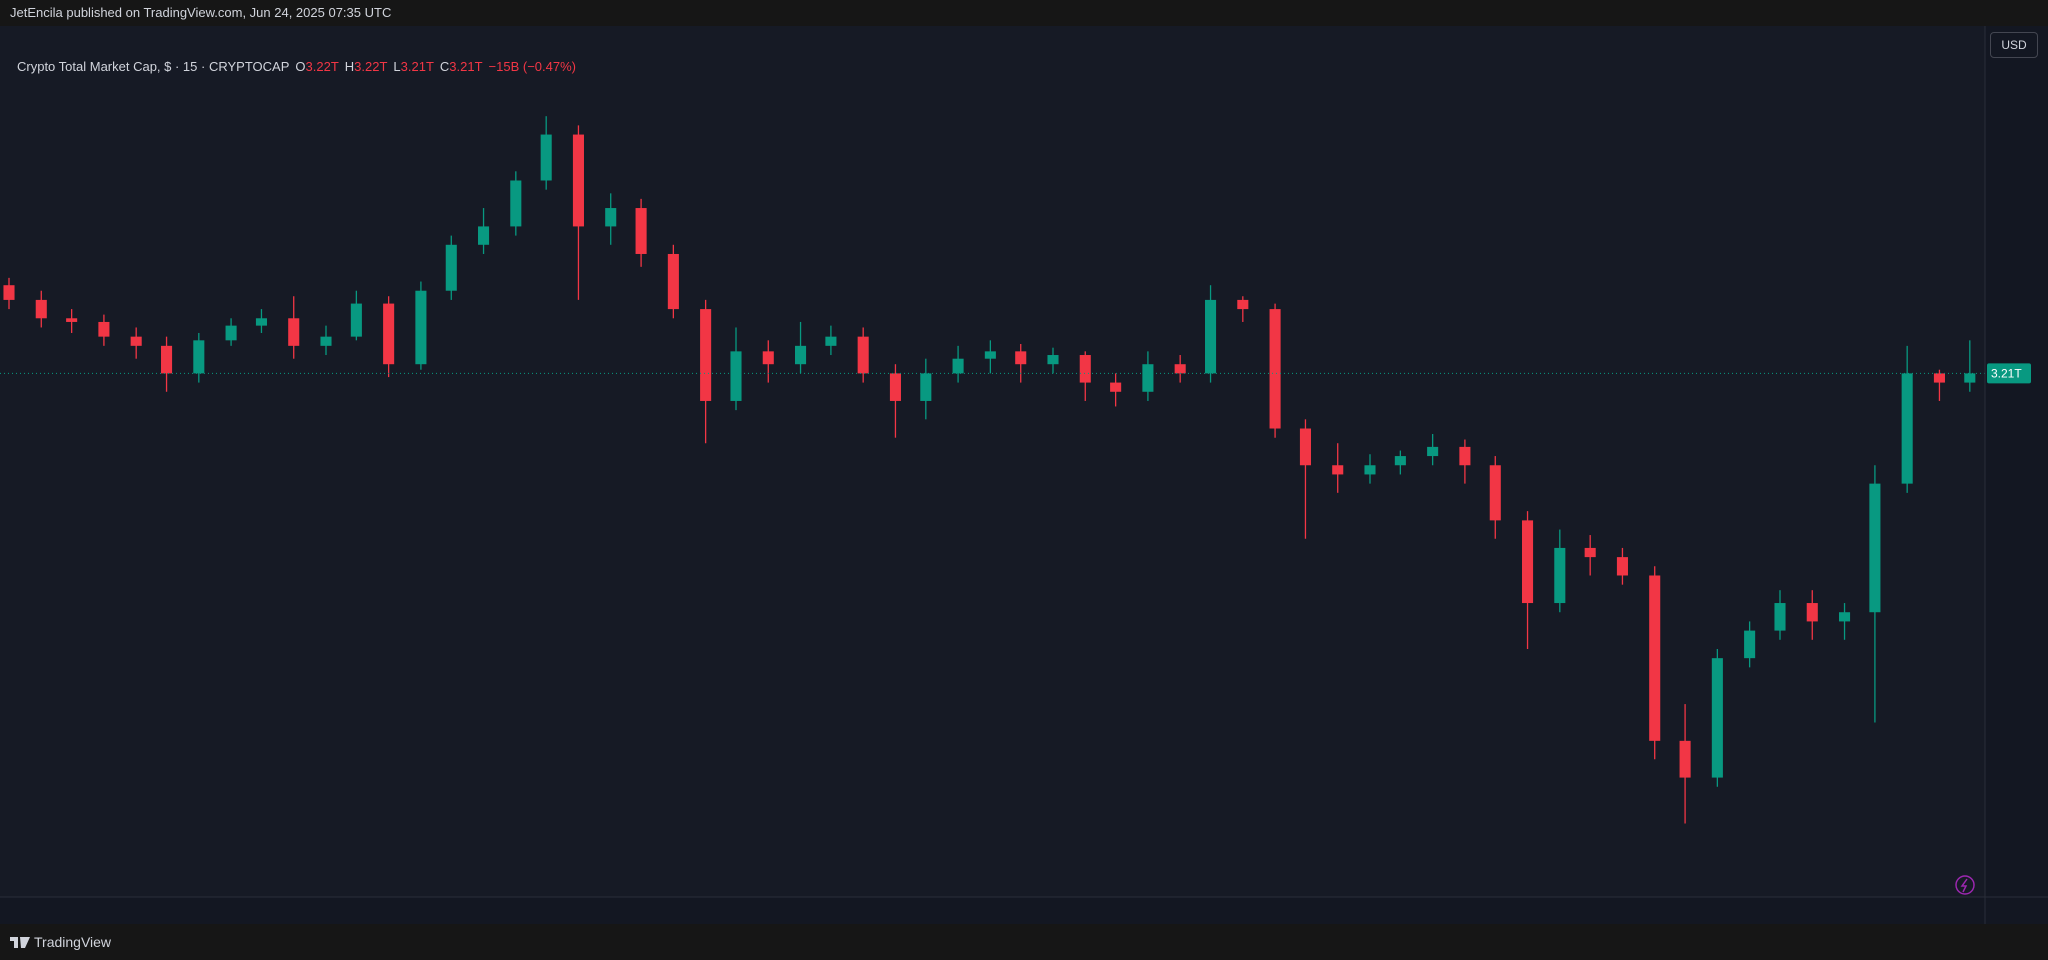 This screenshot has height=960, width=2048. I want to click on alert-bolt, so click(1964, 885).